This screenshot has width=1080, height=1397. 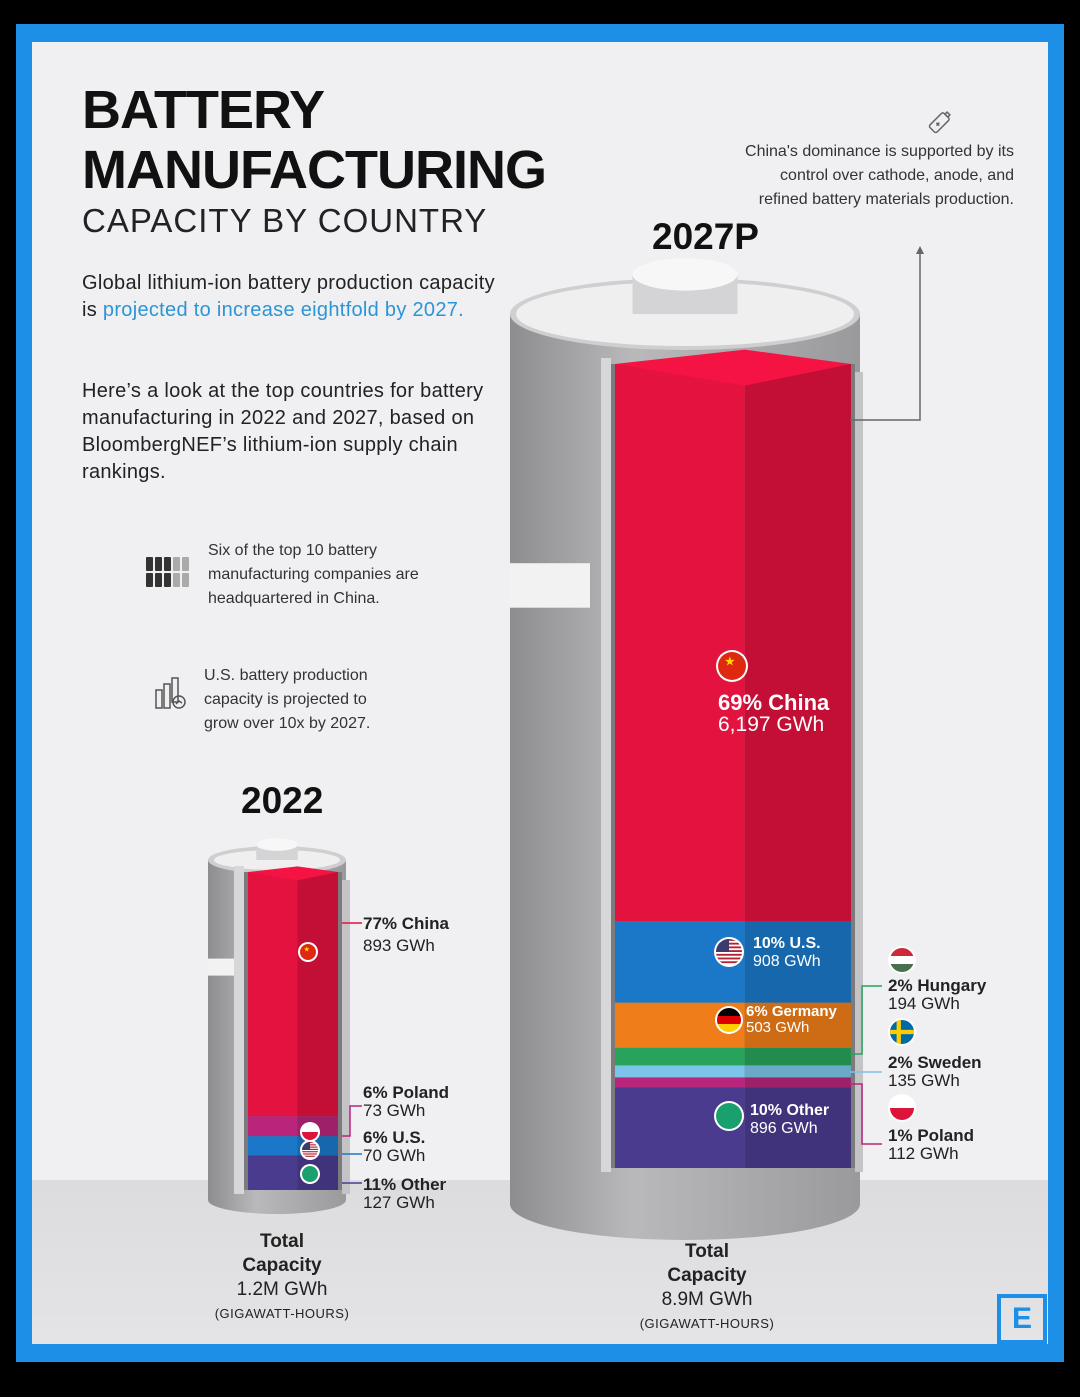 I want to click on germany-2027-label: 6% Germany 503 GWh, so click(x=791, y=1020).